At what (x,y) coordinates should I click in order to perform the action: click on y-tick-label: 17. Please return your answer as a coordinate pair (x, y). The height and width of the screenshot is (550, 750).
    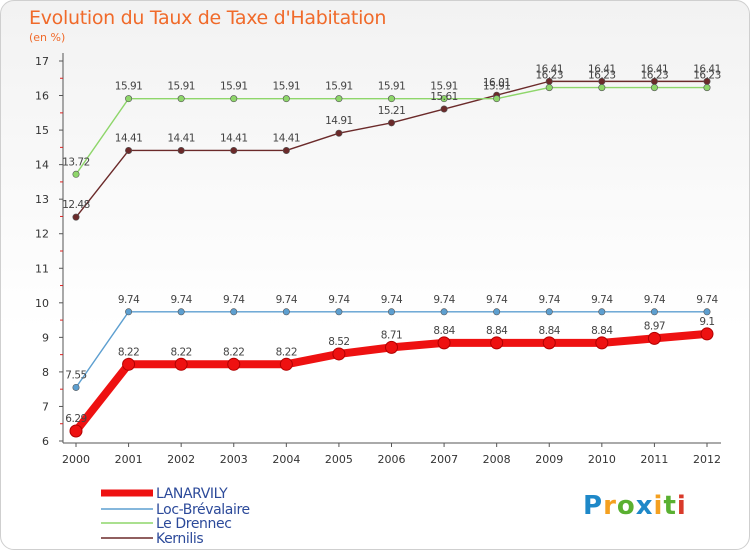
    Looking at the image, I should click on (42, 61).